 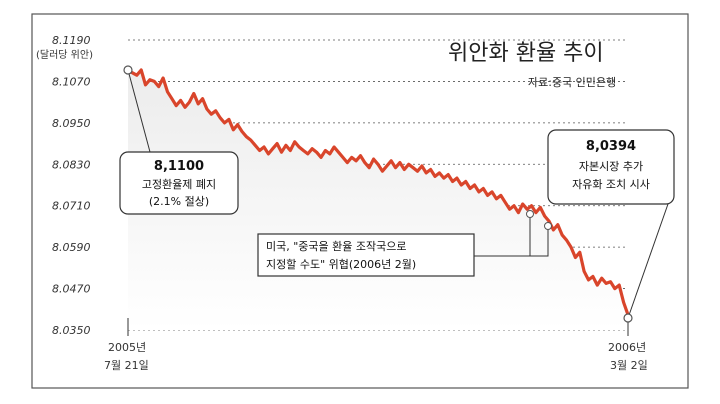 I want to click on annotation-start-box, so click(x=179, y=183).